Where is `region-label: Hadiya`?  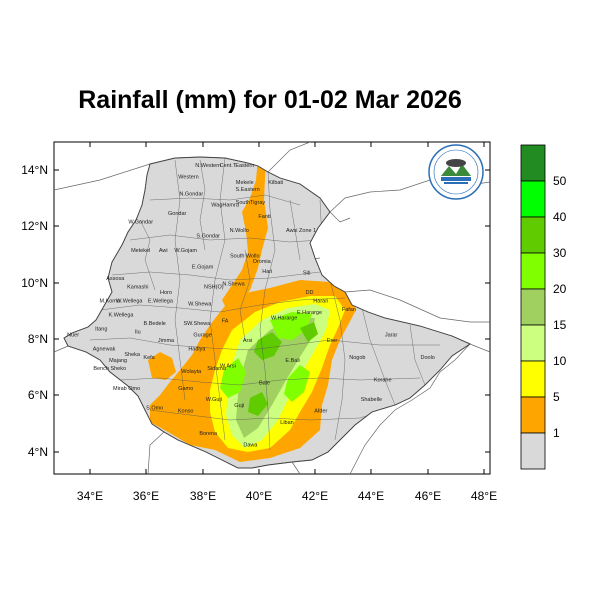 region-label: Hadiya is located at coordinates (197, 350).